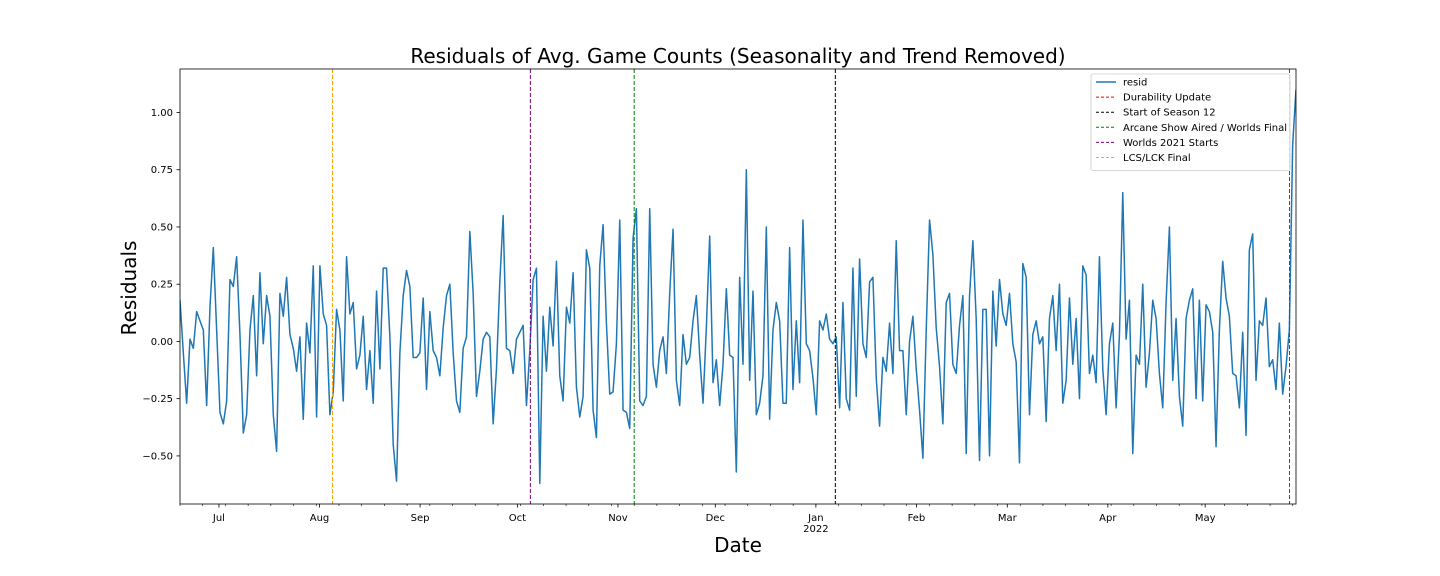  I want to click on x-tick-label: Apr, so click(1108, 518).